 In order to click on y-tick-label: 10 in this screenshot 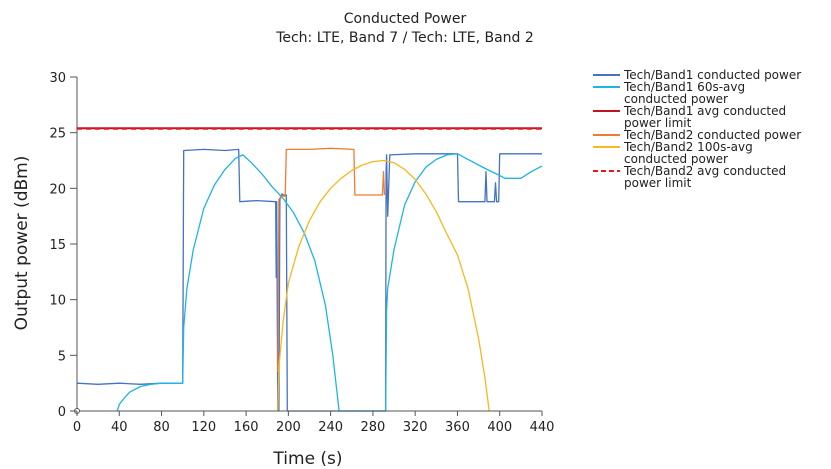, I will do `click(57, 301)`.